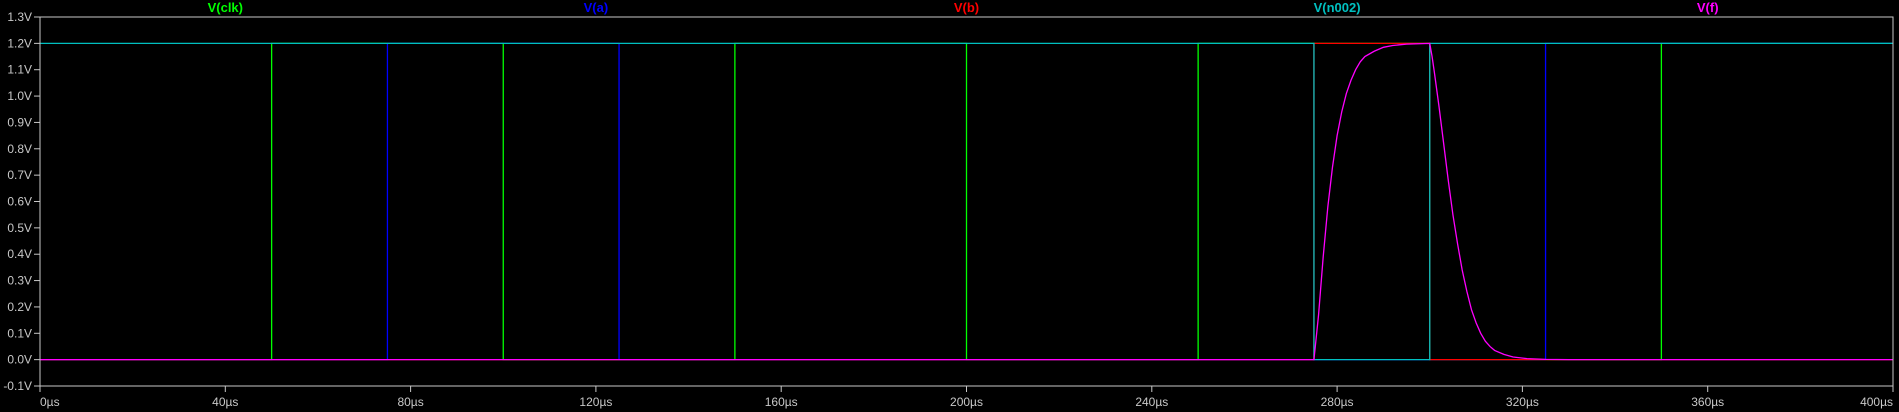 This screenshot has width=1899, height=412. I want to click on legend-label: V(n002), so click(1337, 7).